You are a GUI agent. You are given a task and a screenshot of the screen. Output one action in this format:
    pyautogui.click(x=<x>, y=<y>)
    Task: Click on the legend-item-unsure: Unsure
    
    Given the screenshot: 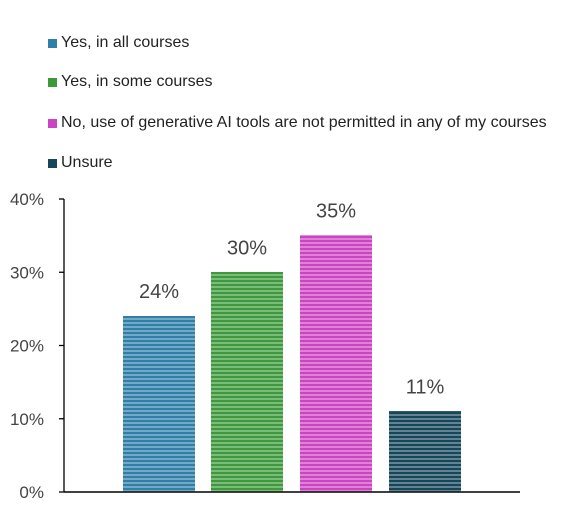 What is the action you would take?
    pyautogui.click(x=299, y=163)
    